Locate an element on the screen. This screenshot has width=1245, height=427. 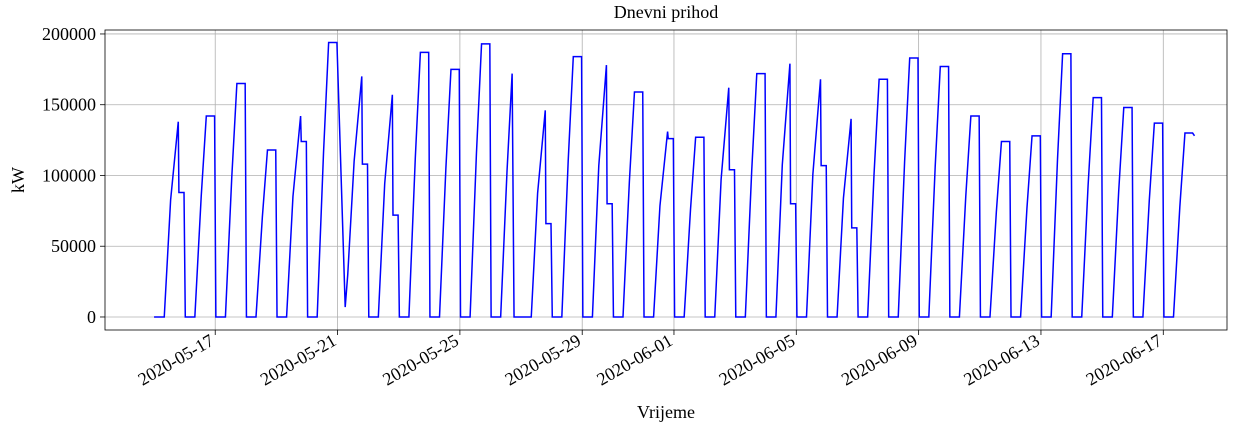
x-tick-label: 2020-06-13 is located at coordinates (1001, 359).